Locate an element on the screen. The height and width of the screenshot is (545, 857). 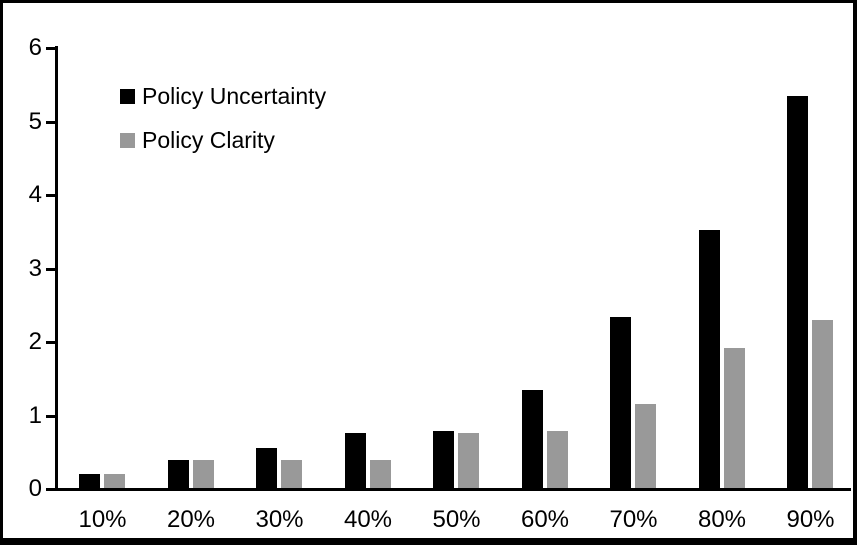
bar-policy-uncertainty-90pct is located at coordinates (797, 292).